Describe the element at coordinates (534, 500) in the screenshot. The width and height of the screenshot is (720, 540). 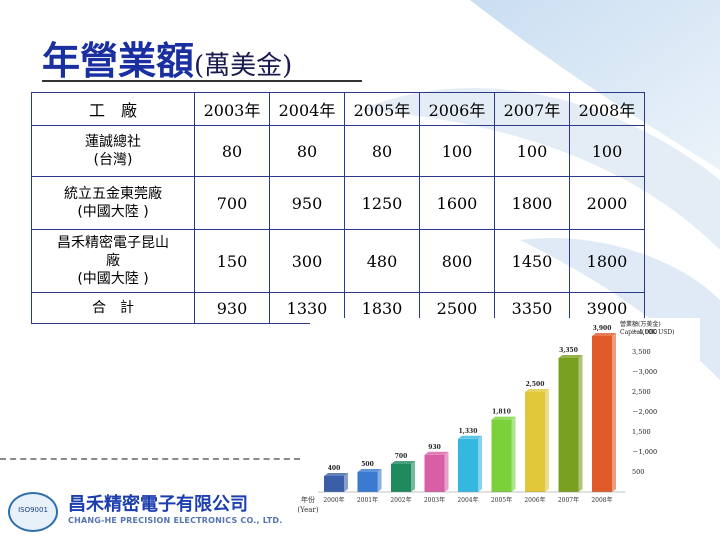
I see `category-label: 2006年` at that location.